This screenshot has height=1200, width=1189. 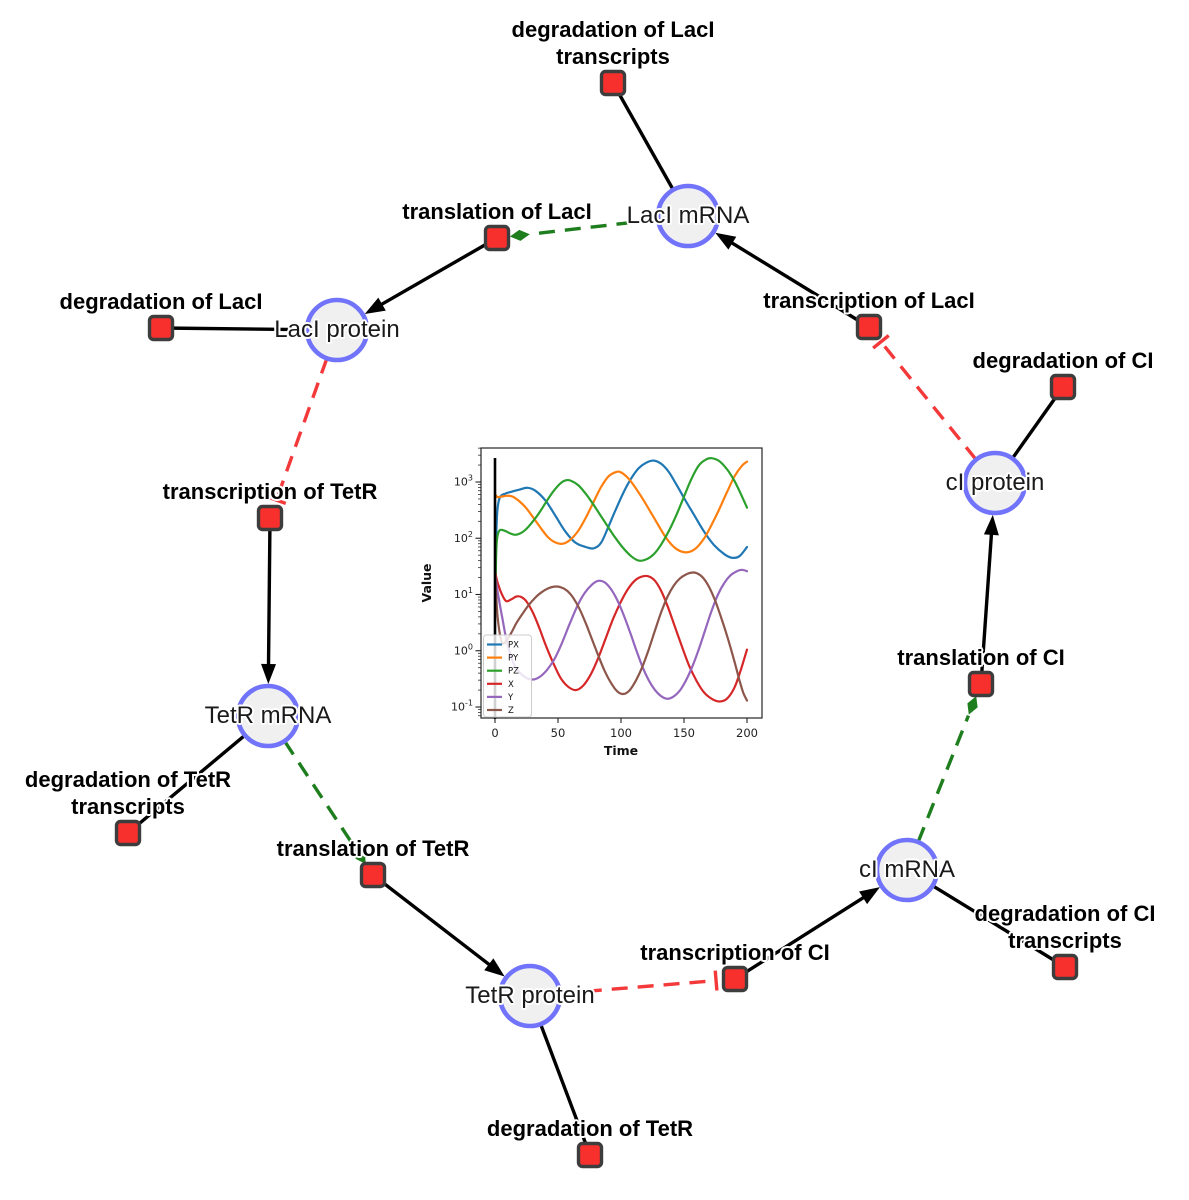 I want to click on legend-item-px: PX, so click(x=503, y=646).